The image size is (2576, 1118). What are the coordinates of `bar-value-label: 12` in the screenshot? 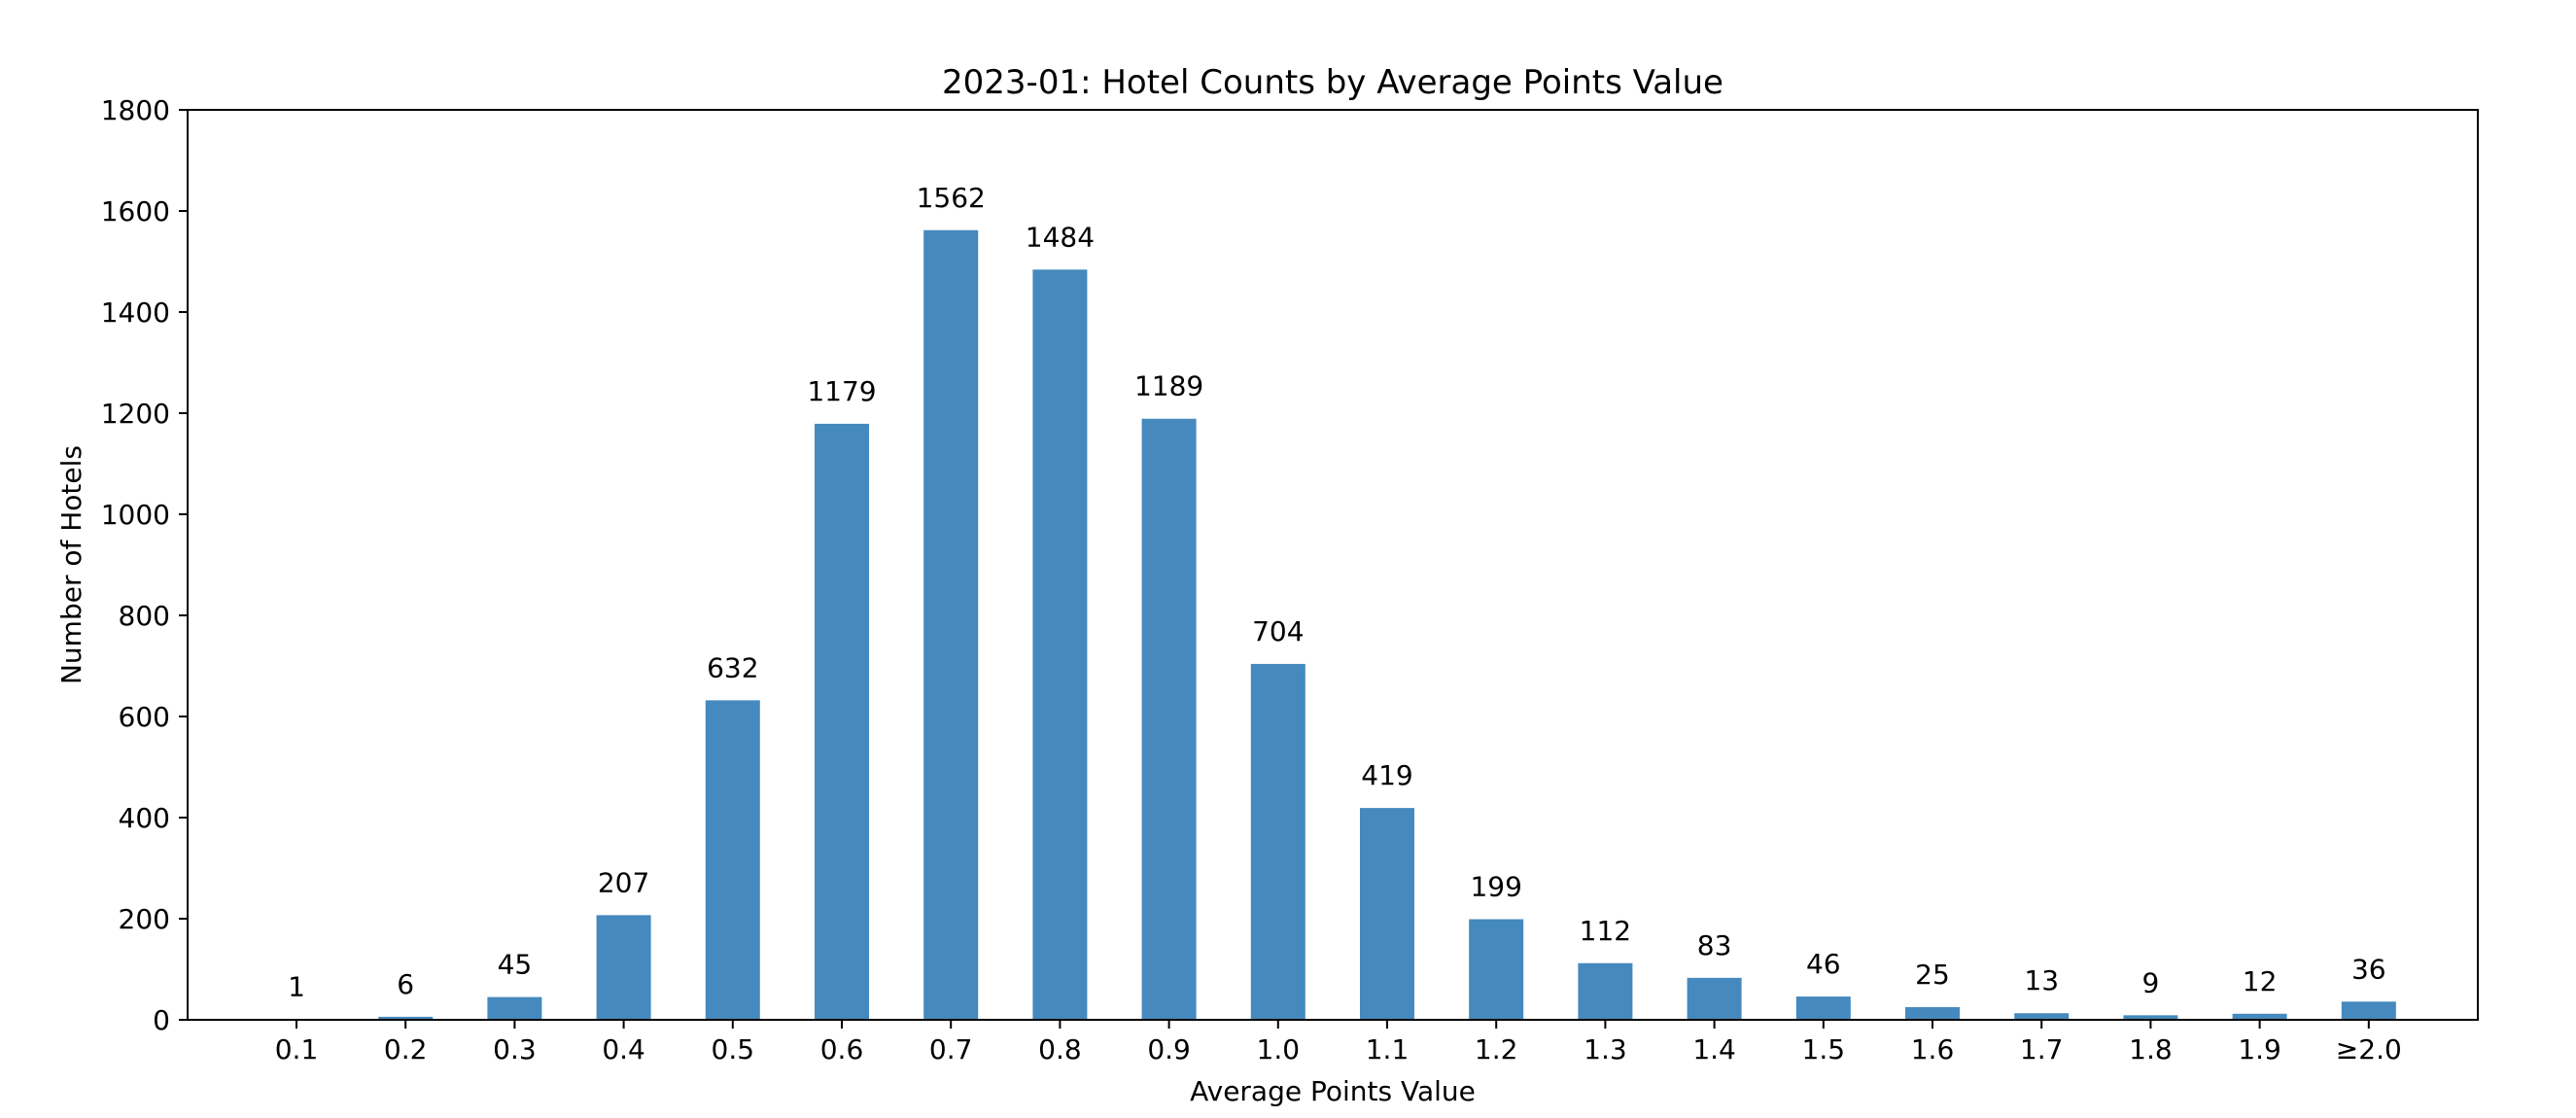 It's located at (2260, 981).